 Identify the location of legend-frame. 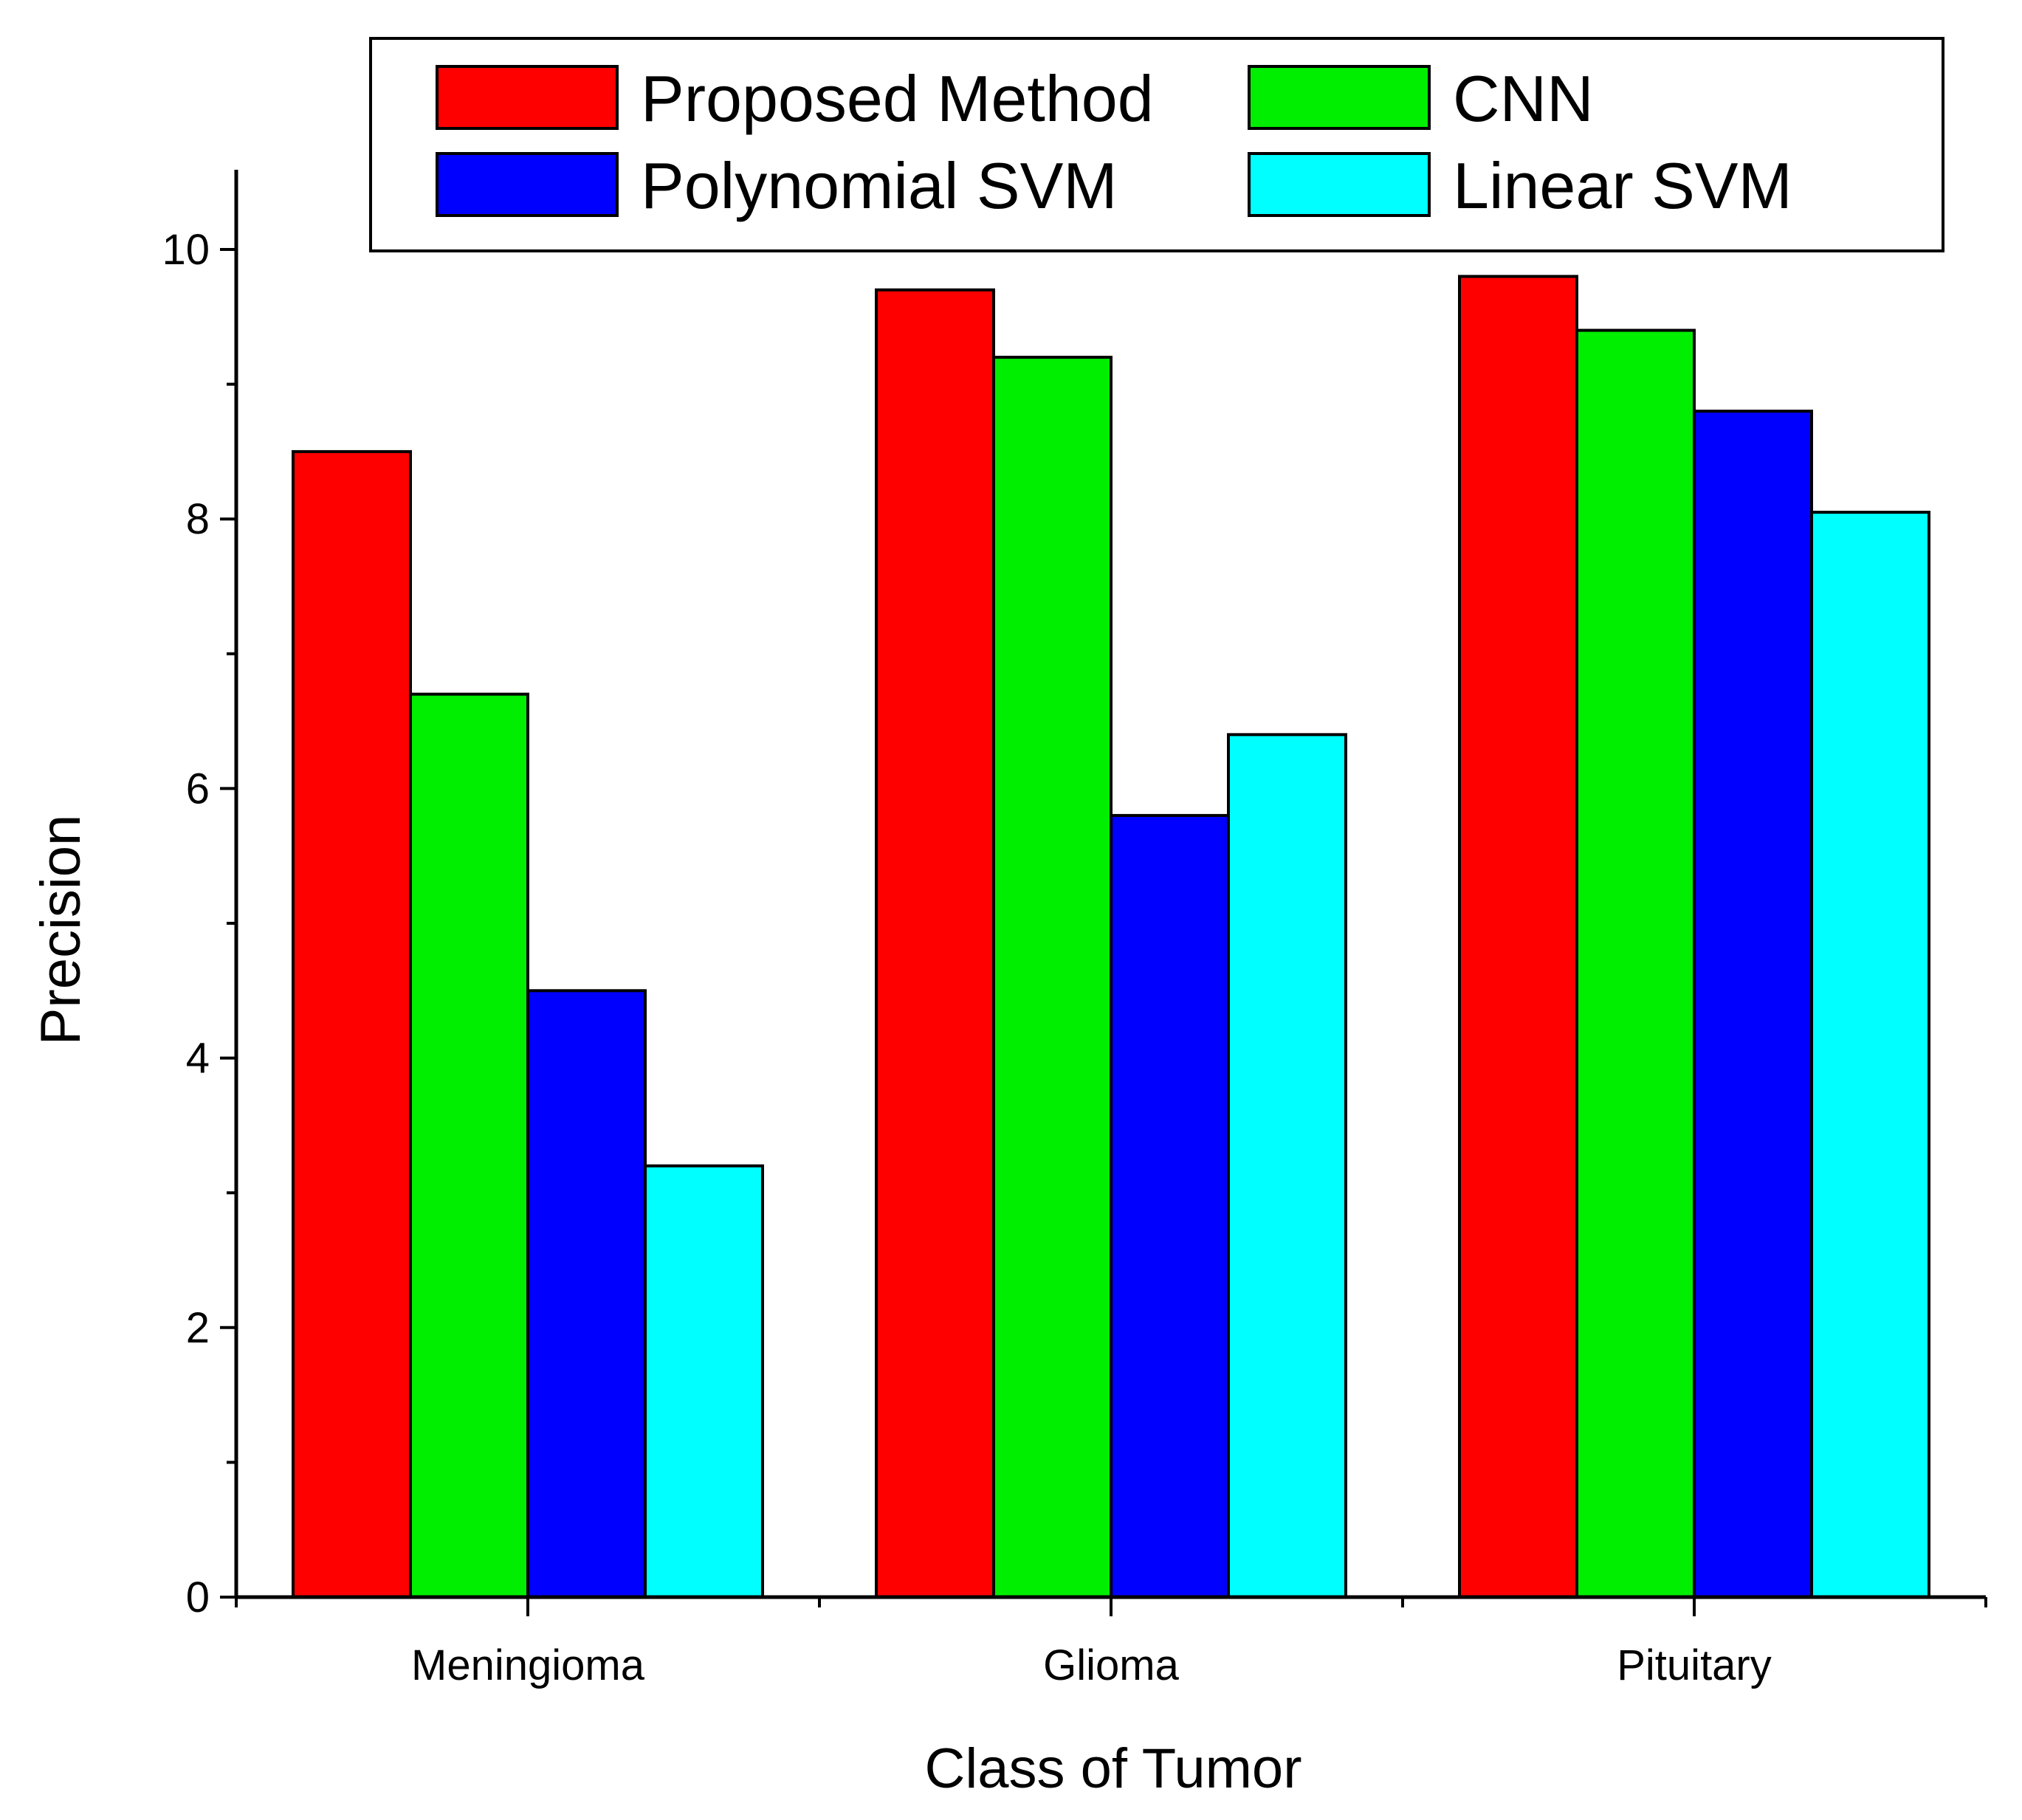
(1156, 145).